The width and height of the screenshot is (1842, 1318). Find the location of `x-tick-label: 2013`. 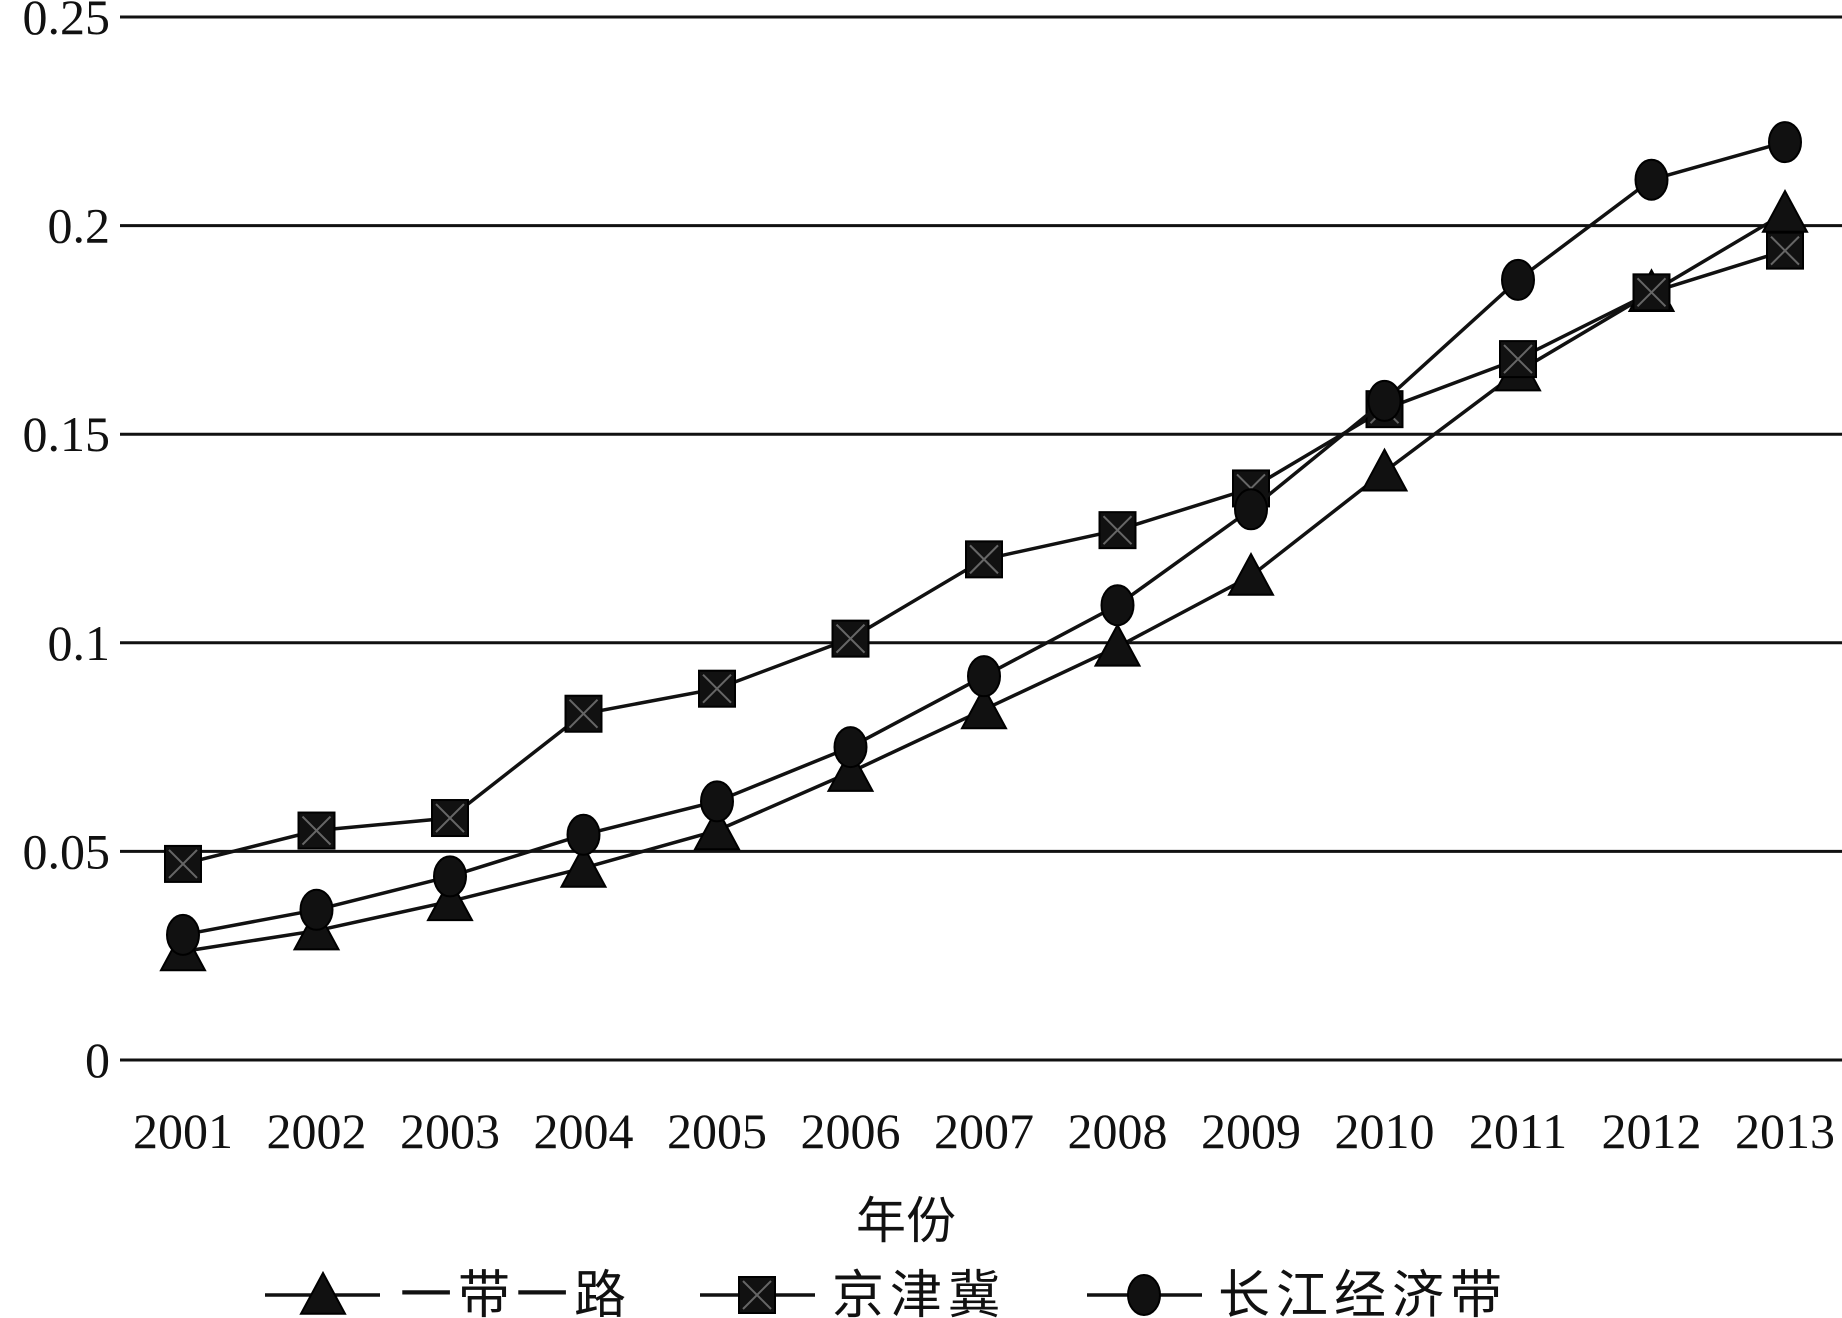

x-tick-label: 2013 is located at coordinates (1785, 1131).